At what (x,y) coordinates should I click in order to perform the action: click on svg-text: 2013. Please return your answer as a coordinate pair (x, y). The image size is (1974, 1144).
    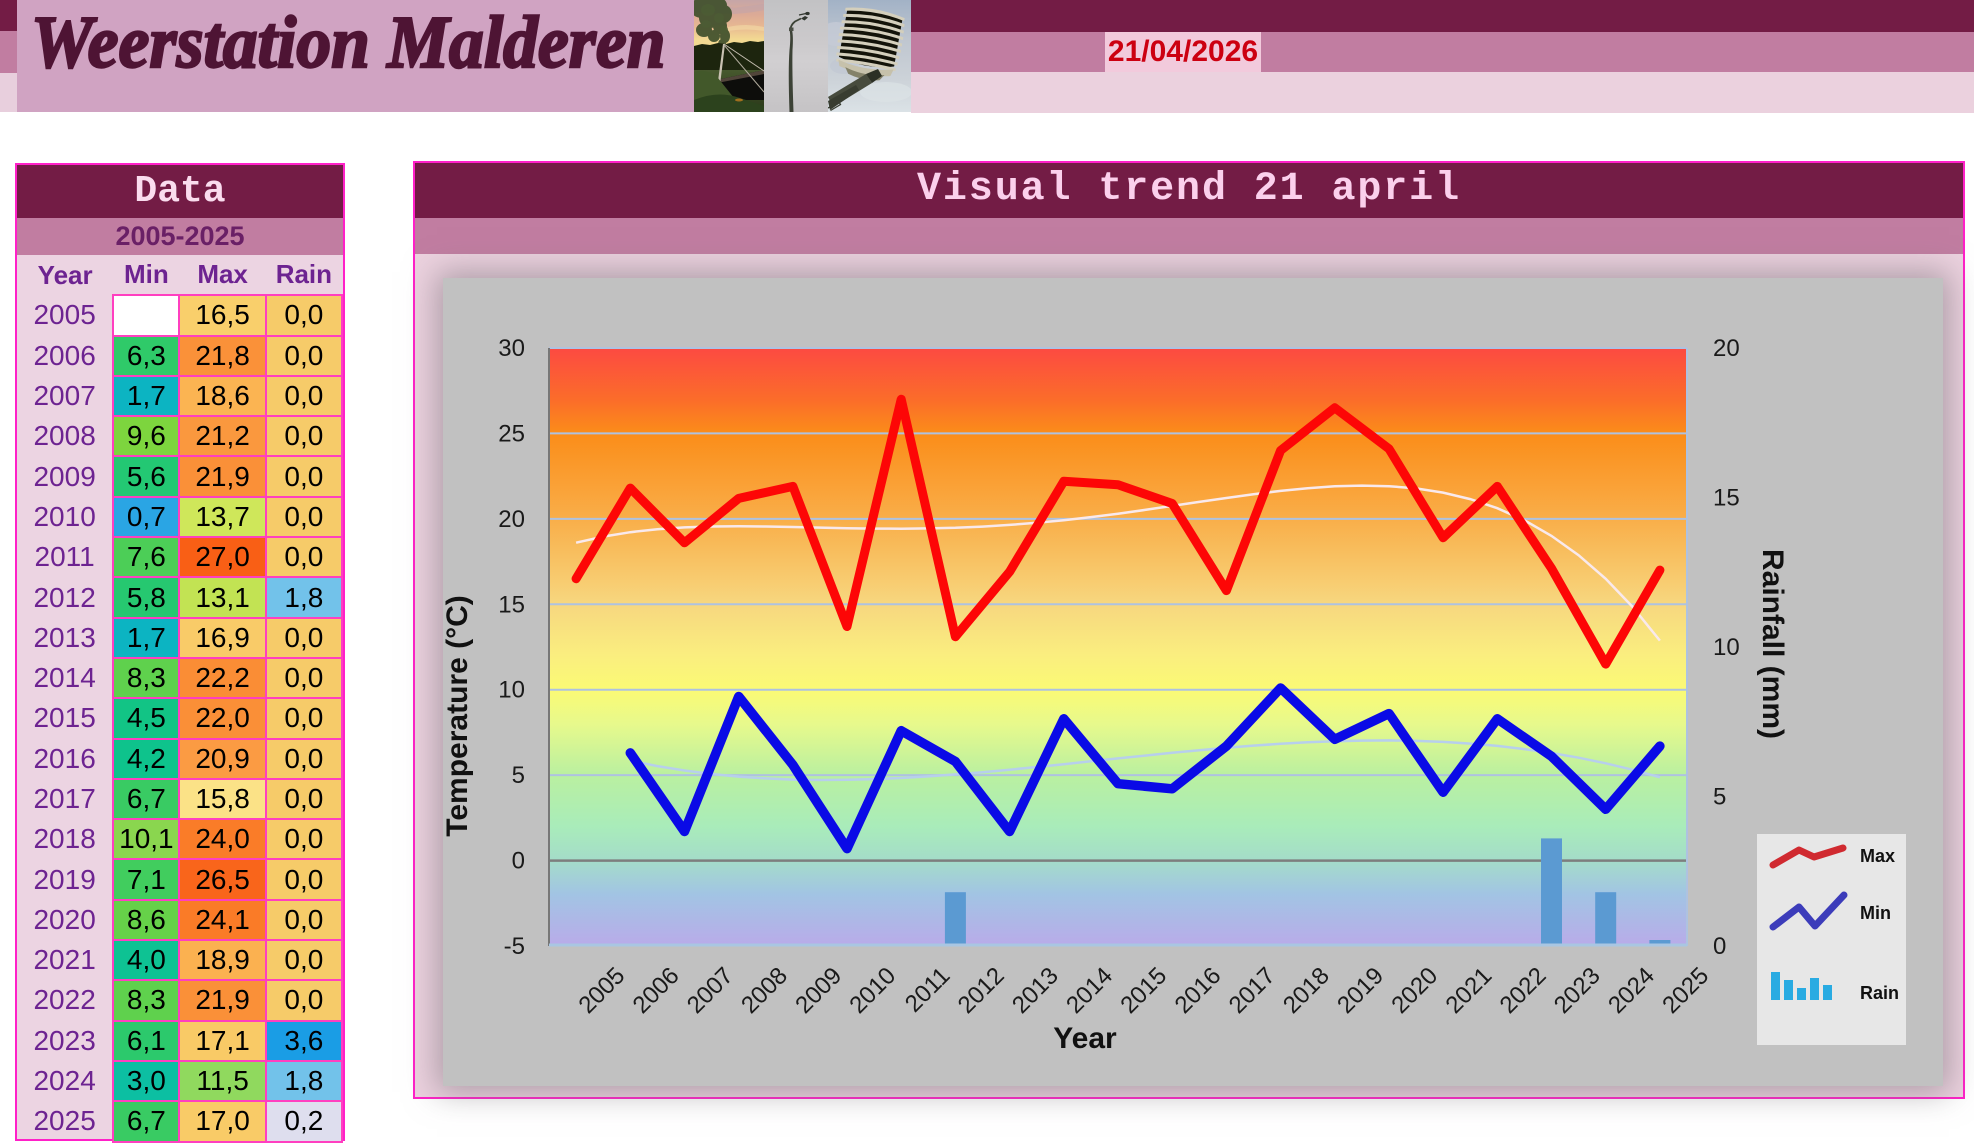
    Looking at the image, I should click on (1035, 990).